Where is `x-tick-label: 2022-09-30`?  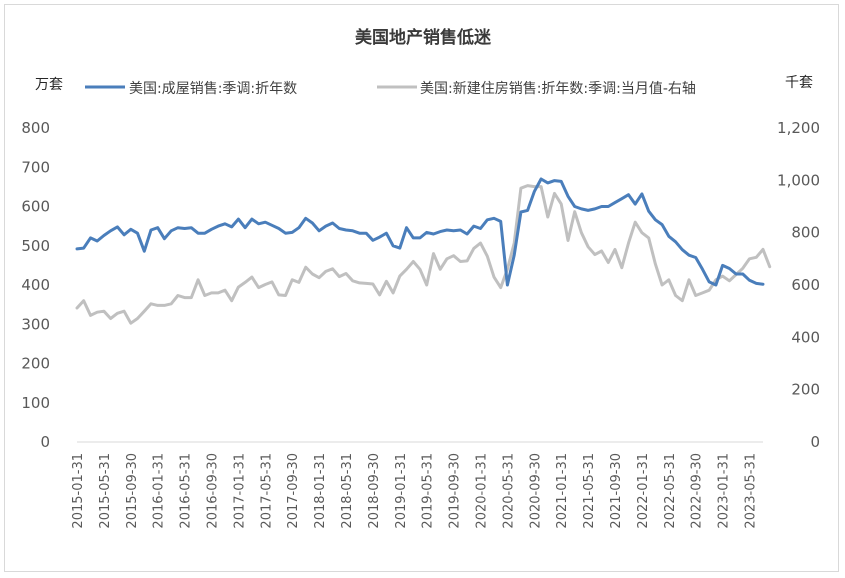
x-tick-label: 2022-09-30 is located at coordinates (697, 491).